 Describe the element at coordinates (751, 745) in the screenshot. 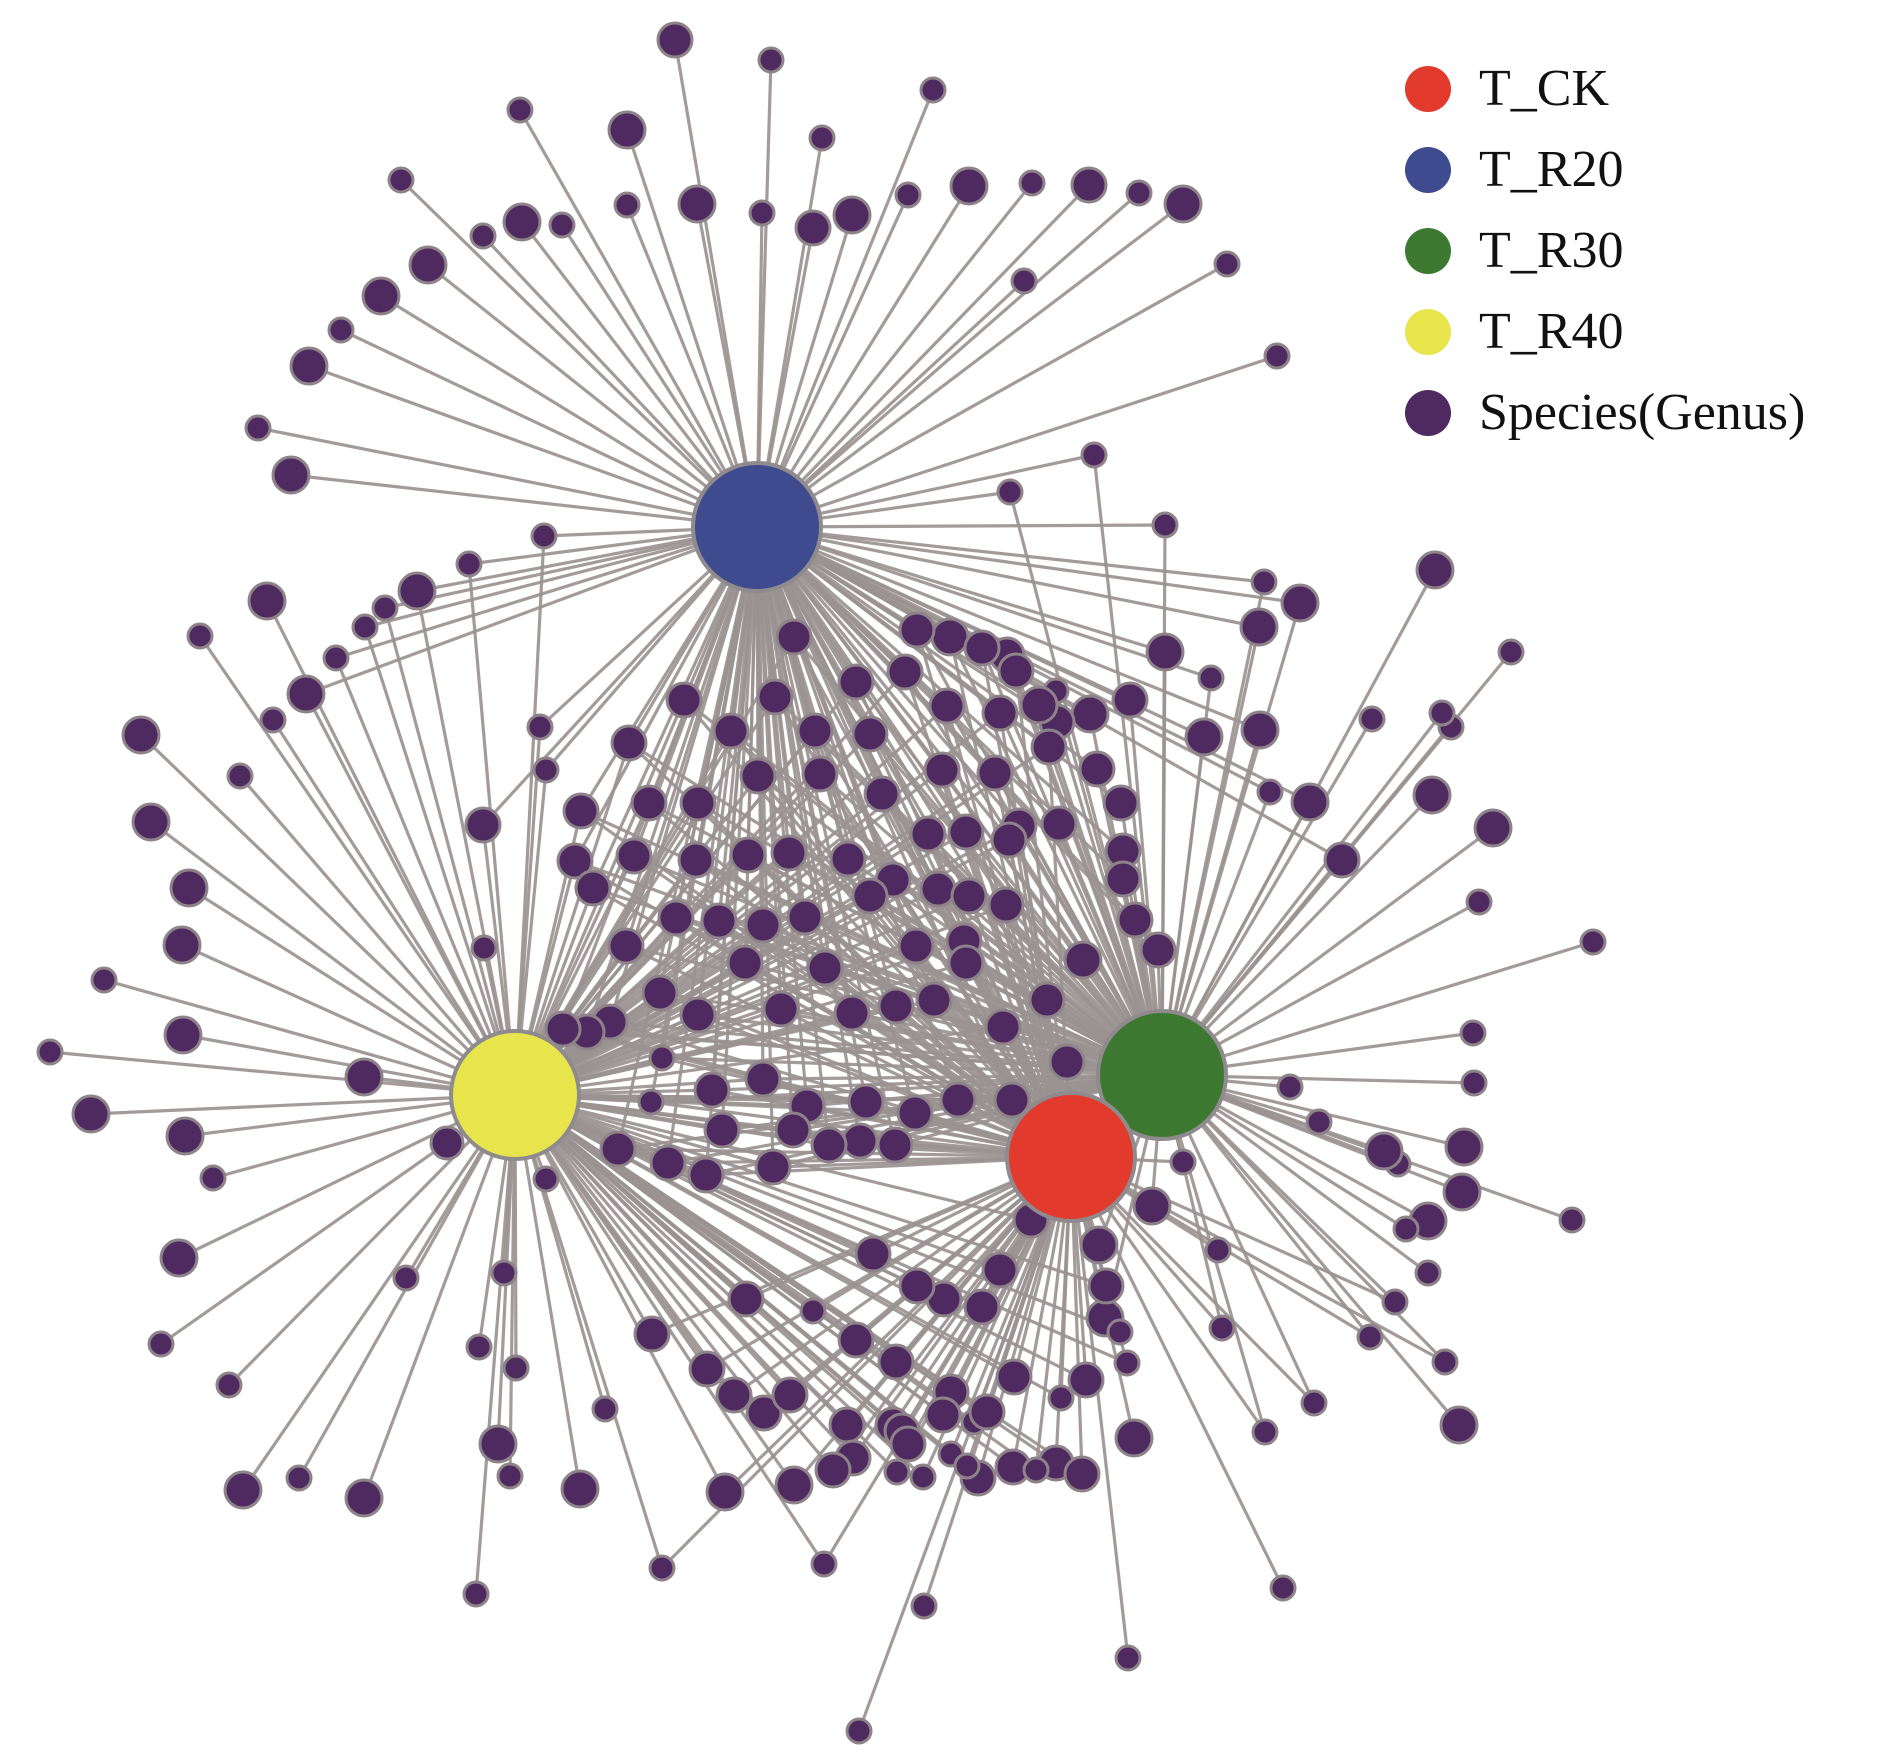

I see `edge-species-194-to-t-r20` at that location.